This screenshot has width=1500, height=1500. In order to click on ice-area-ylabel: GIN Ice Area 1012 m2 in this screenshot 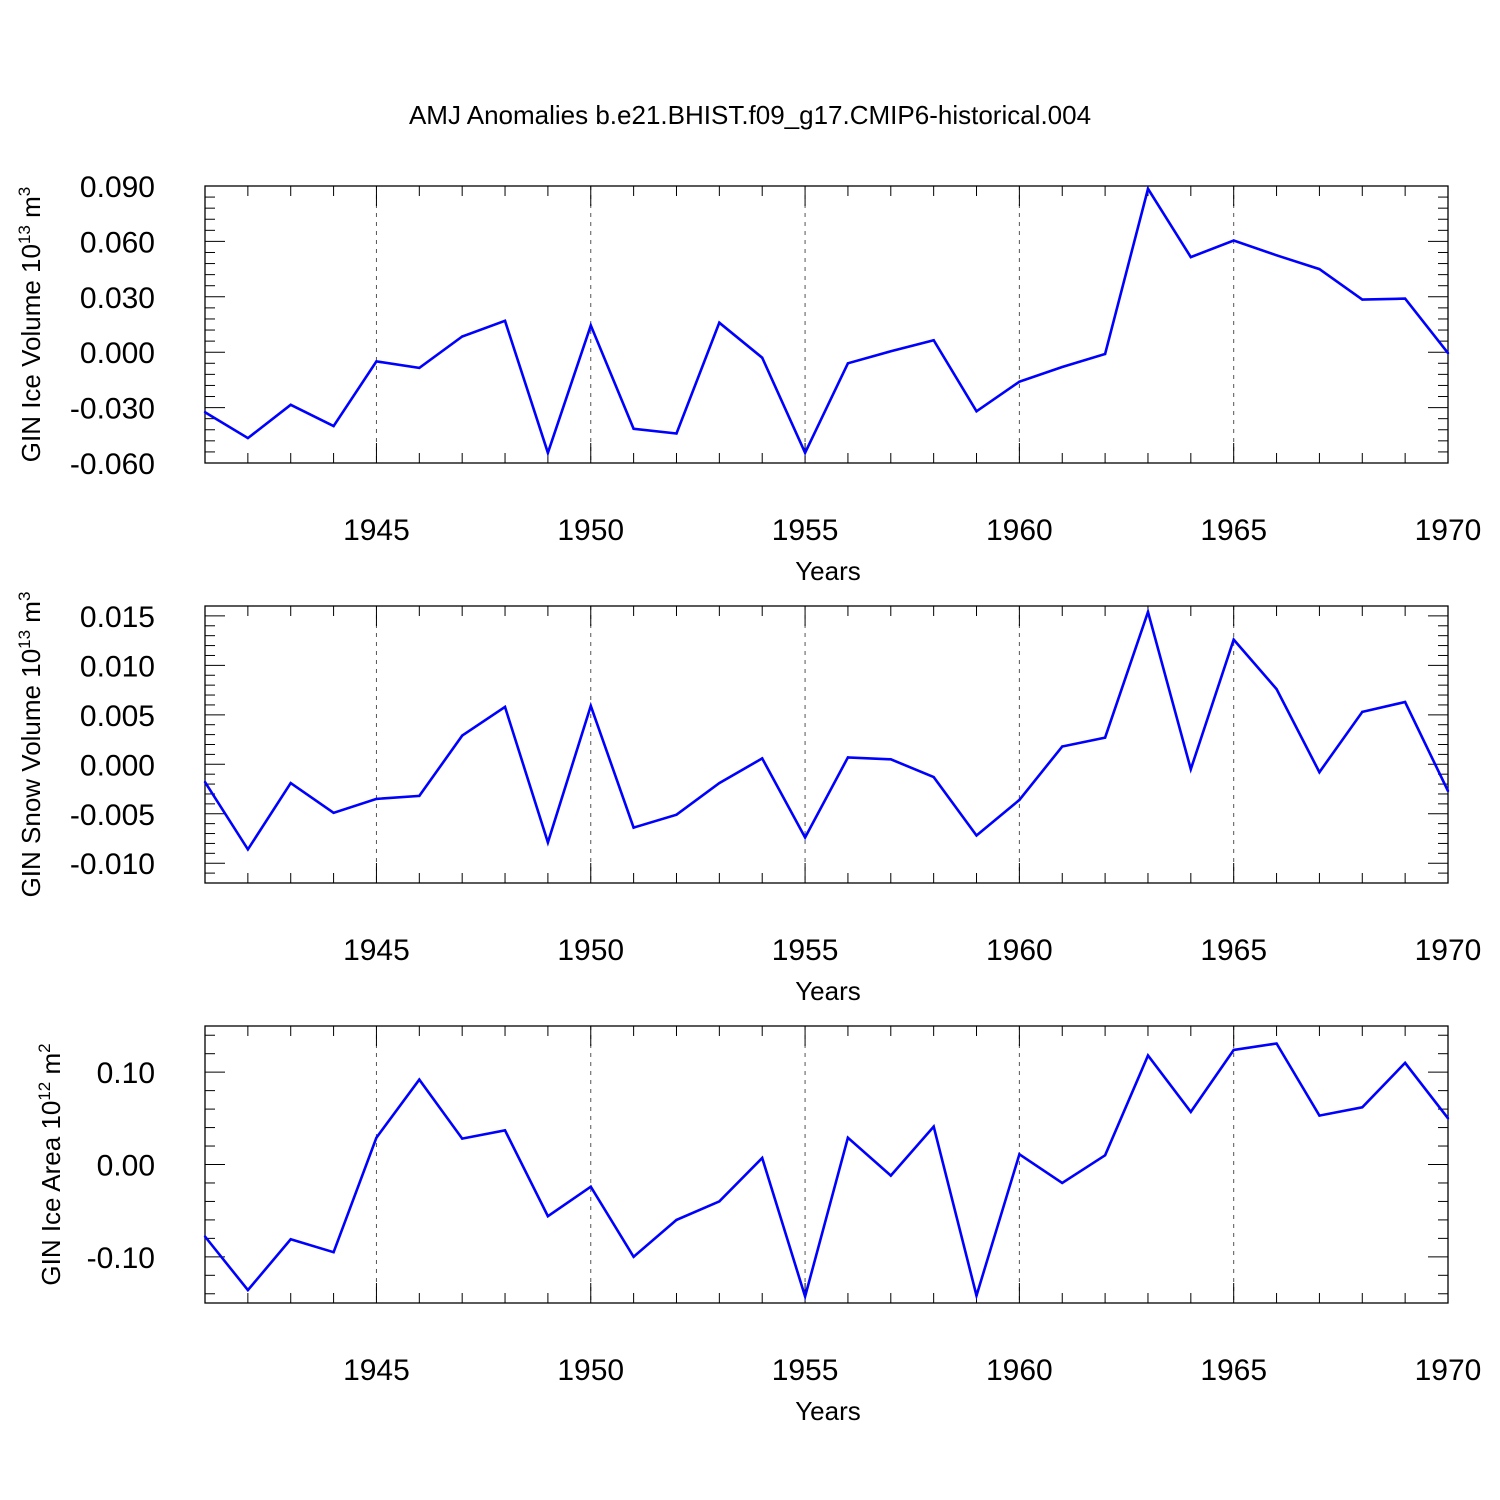, I will do `click(50, 1164)`.